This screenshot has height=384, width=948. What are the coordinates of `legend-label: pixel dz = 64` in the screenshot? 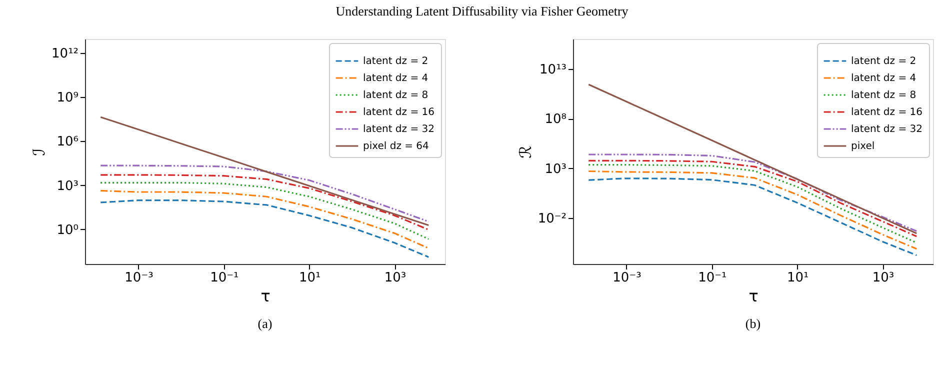 It's located at (396, 146).